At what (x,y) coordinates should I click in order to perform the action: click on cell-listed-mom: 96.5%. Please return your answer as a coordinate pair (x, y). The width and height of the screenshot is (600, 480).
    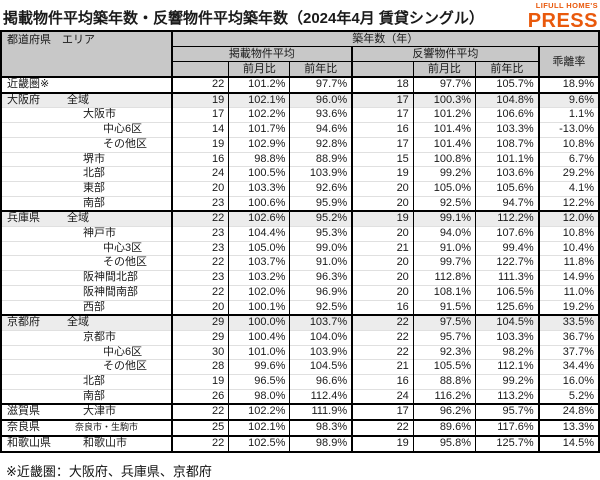
    Looking at the image, I should click on (259, 382).